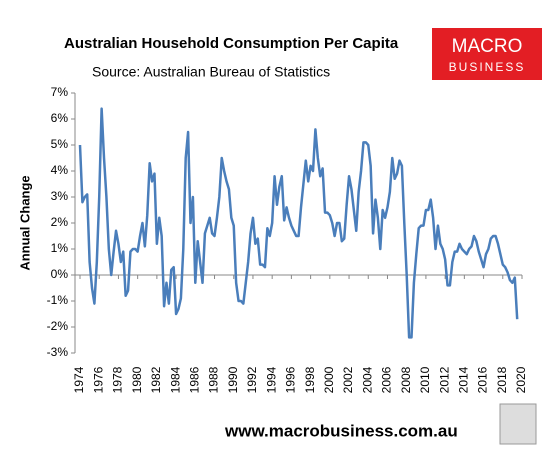 Image resolution: width=552 pixels, height=455 pixels. What do you see at coordinates (98, 379) in the screenshot?
I see `x-tick-label: 1976` at bounding box center [98, 379].